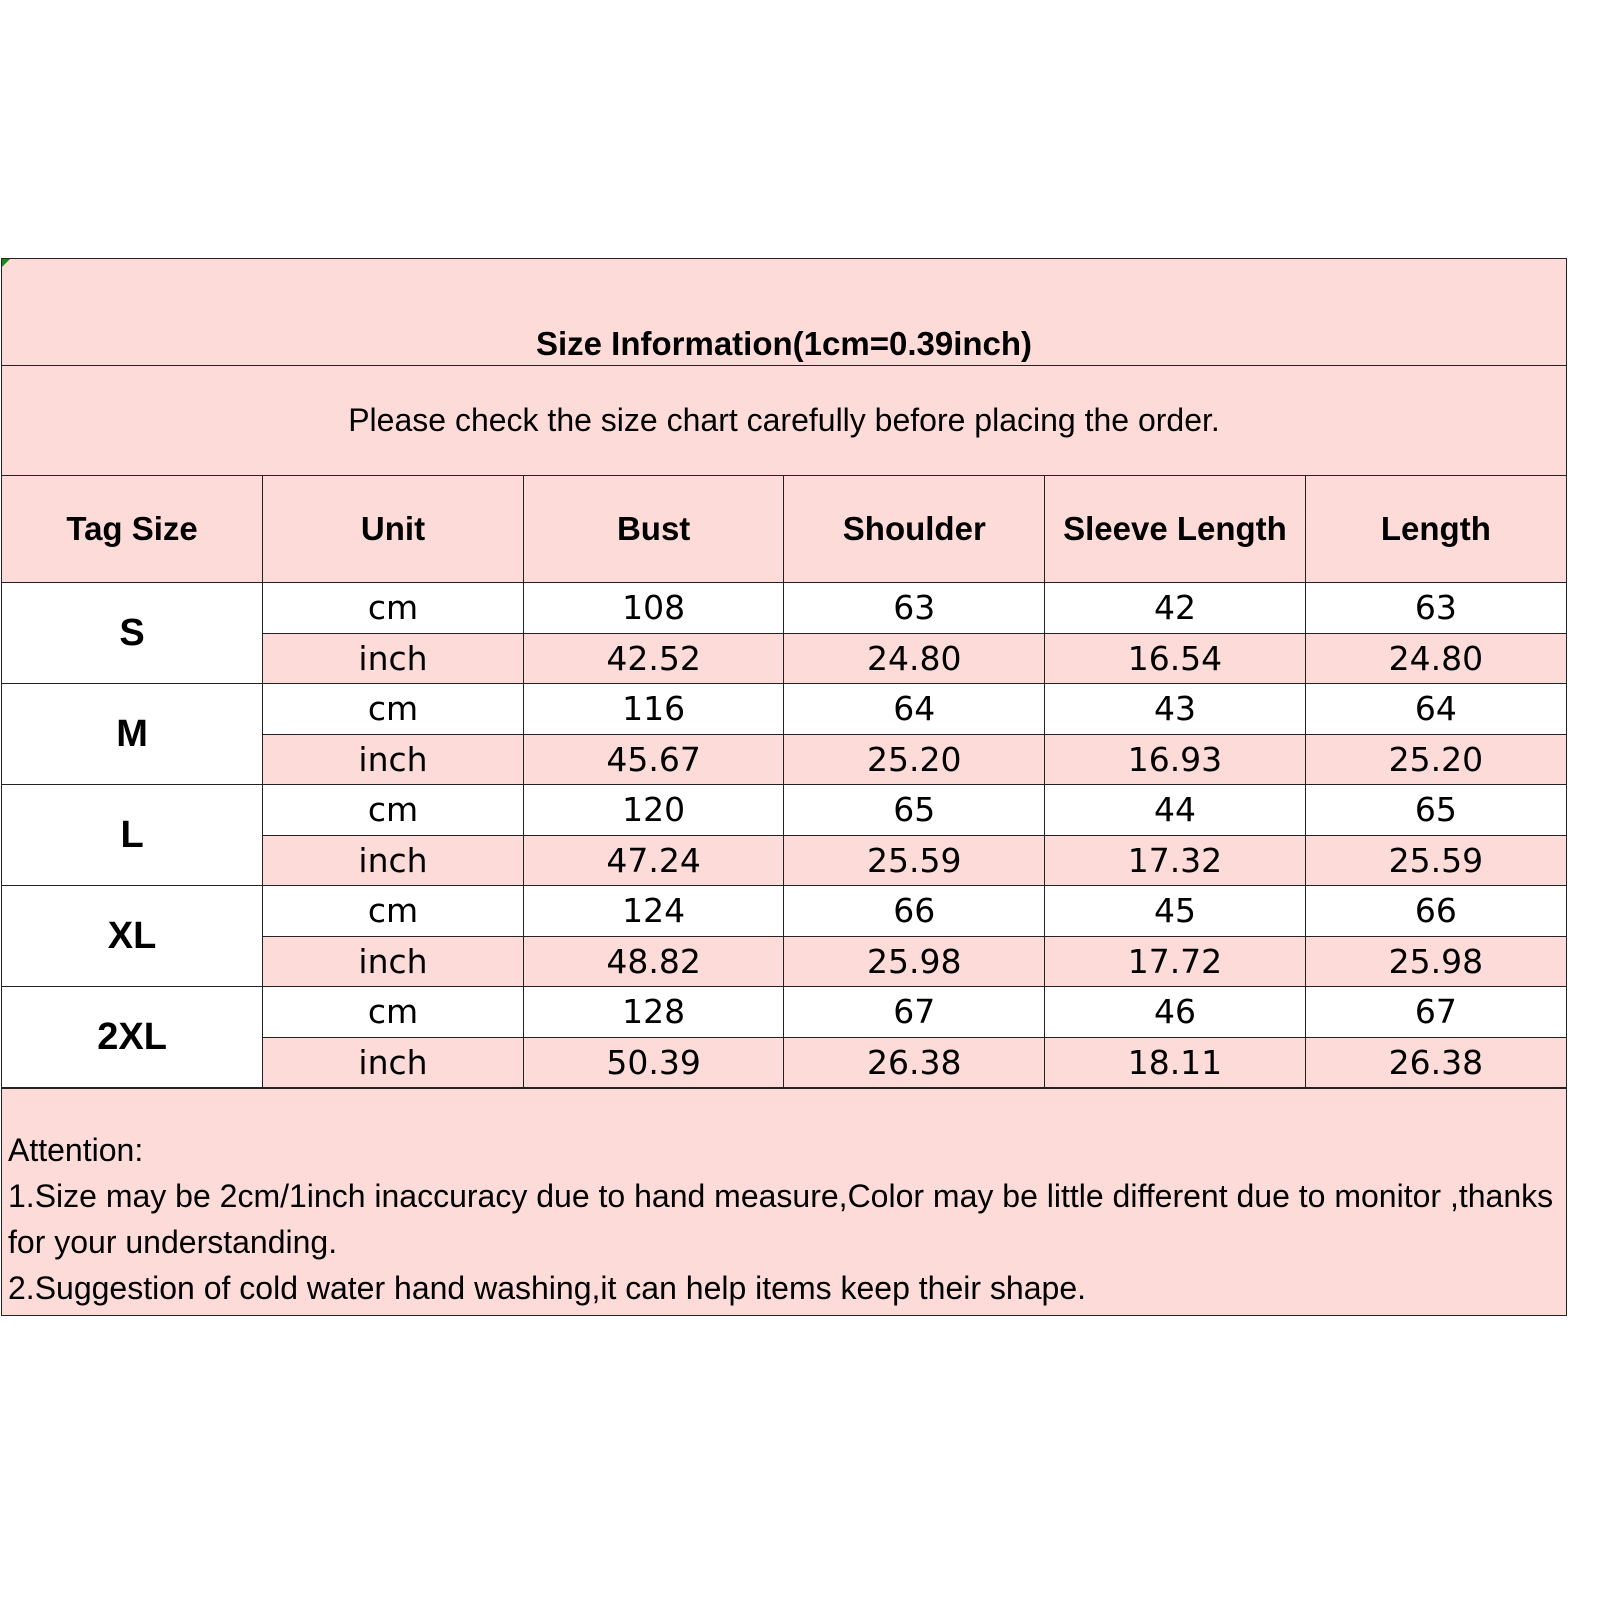 Image resolution: width=1600 pixels, height=1600 pixels. I want to click on length-cell: 25.59, so click(1435, 860).